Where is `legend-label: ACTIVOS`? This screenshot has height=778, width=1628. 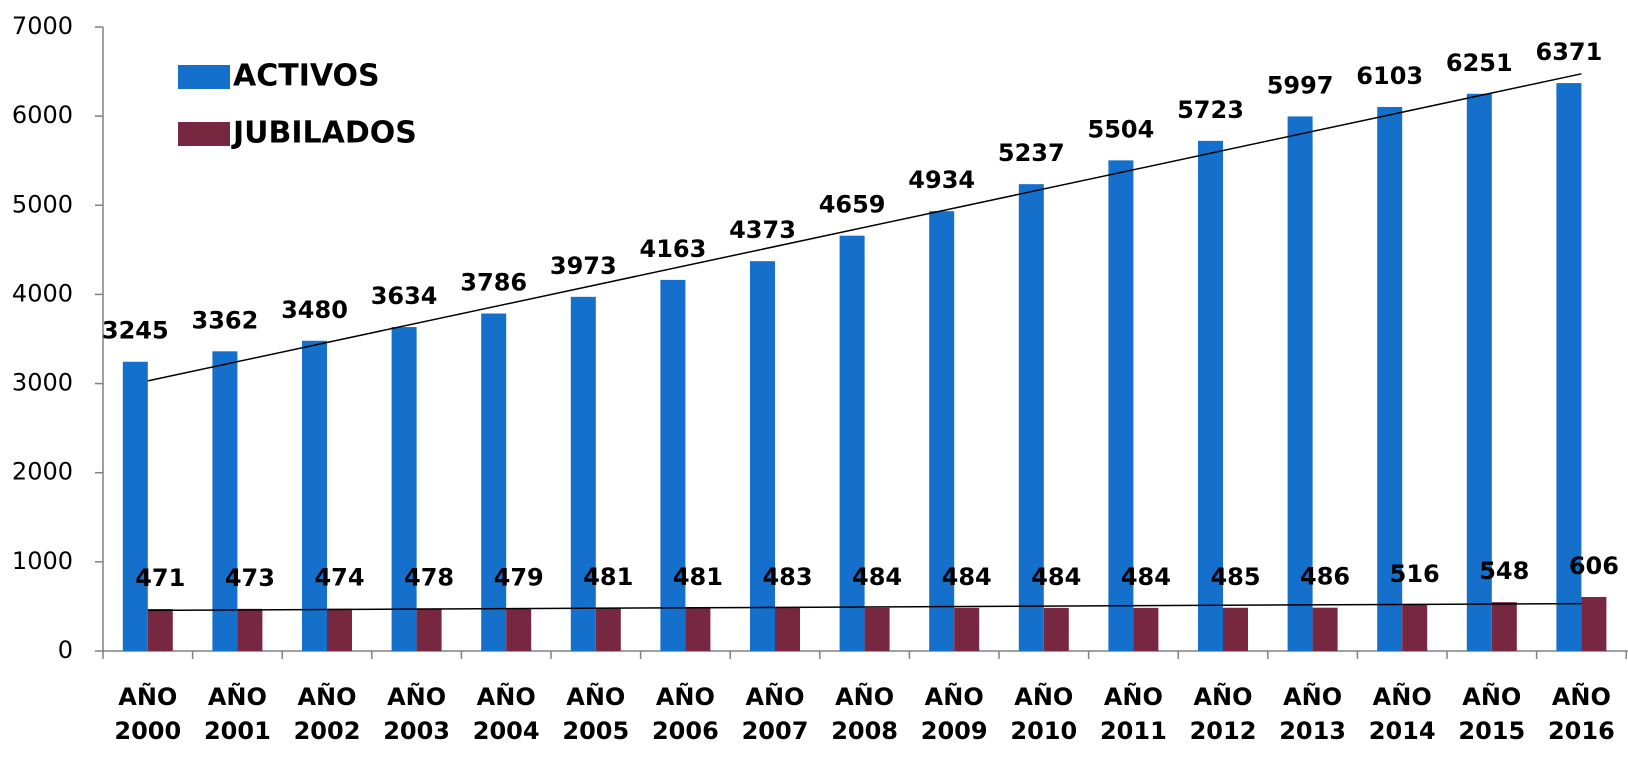 legend-label: ACTIVOS is located at coordinates (306, 76).